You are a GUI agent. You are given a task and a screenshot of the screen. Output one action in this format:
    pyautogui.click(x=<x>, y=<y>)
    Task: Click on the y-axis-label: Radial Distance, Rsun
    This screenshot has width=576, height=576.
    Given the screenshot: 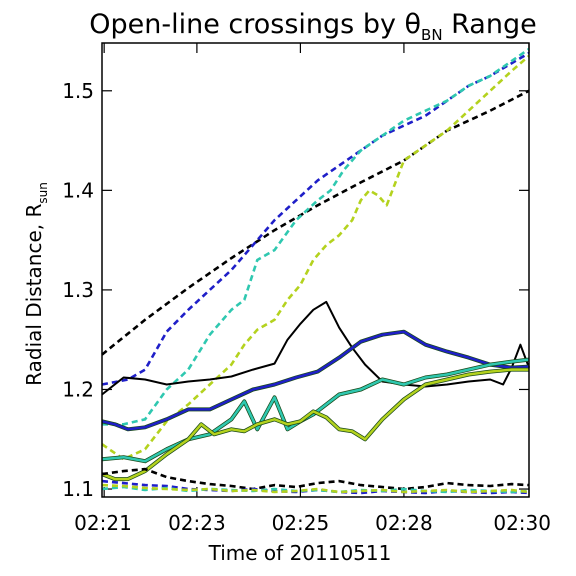 What is the action you would take?
    pyautogui.click(x=36, y=284)
    